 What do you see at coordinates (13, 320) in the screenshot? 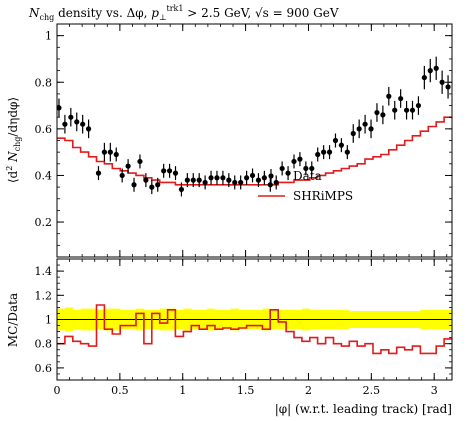
I see `y-axis-title-ratio: MC/Data` at bounding box center [13, 320].